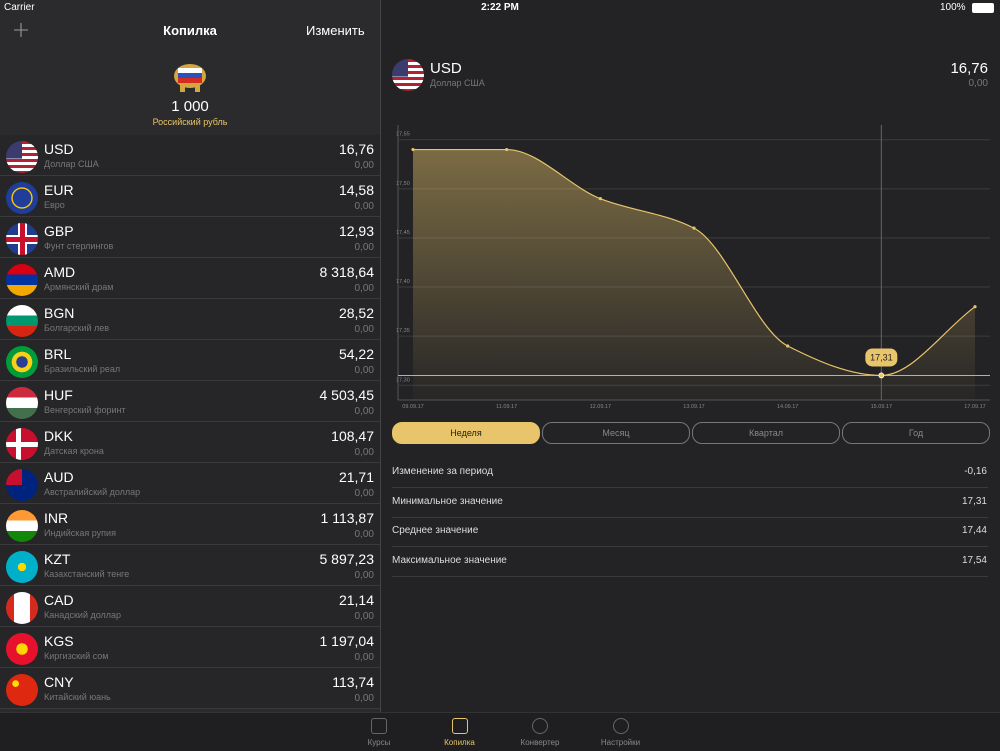 The width and height of the screenshot is (1000, 751). Describe the element at coordinates (881, 407) in the screenshot. I see `x-tick-label: 15.09.17` at that location.